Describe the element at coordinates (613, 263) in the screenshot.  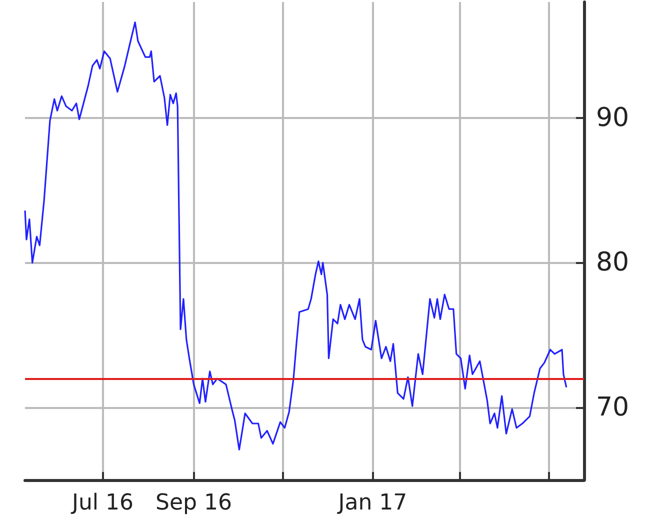
I see `y-tick-label: 80` at that location.